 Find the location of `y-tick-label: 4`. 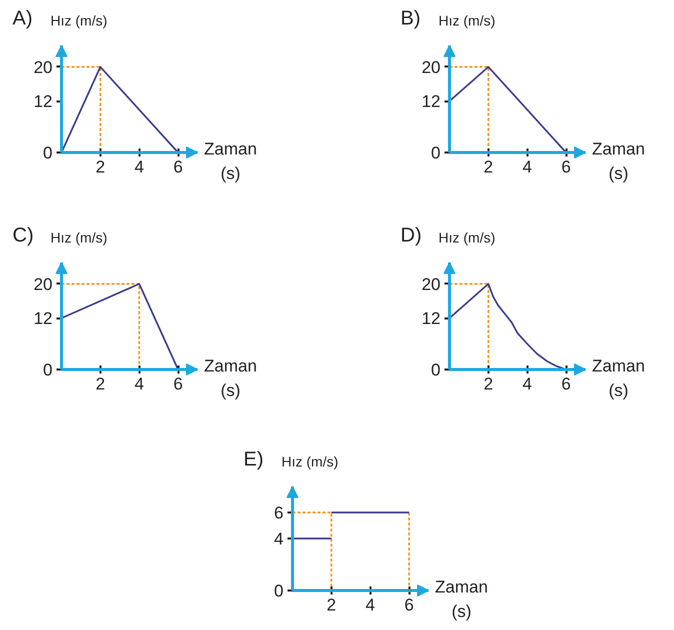

y-tick-label: 4 is located at coordinates (279, 539).